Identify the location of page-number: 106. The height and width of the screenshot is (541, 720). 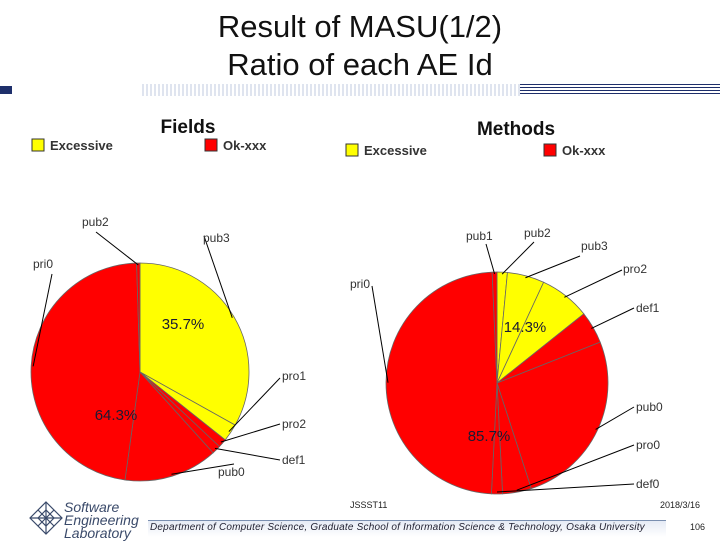
(698, 527).